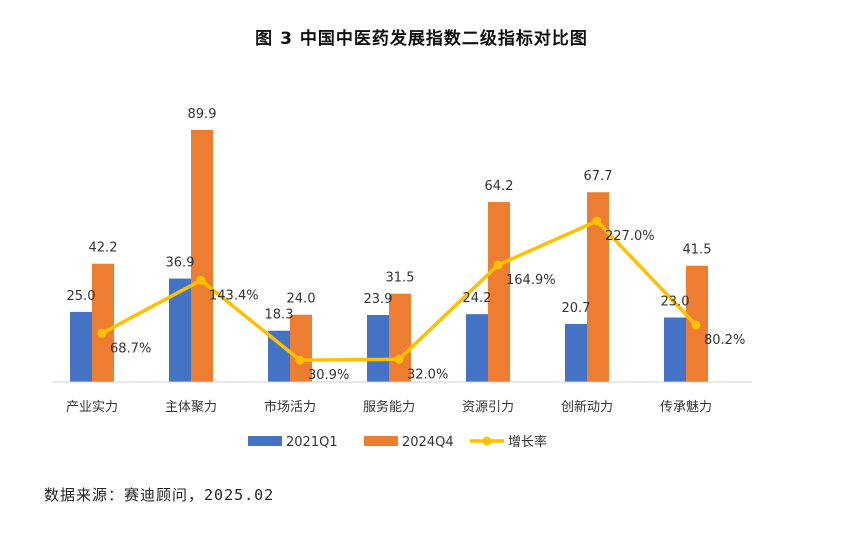 The image size is (843, 542). What do you see at coordinates (724, 340) in the screenshot?
I see `line-label-6: 80.2%` at bounding box center [724, 340].